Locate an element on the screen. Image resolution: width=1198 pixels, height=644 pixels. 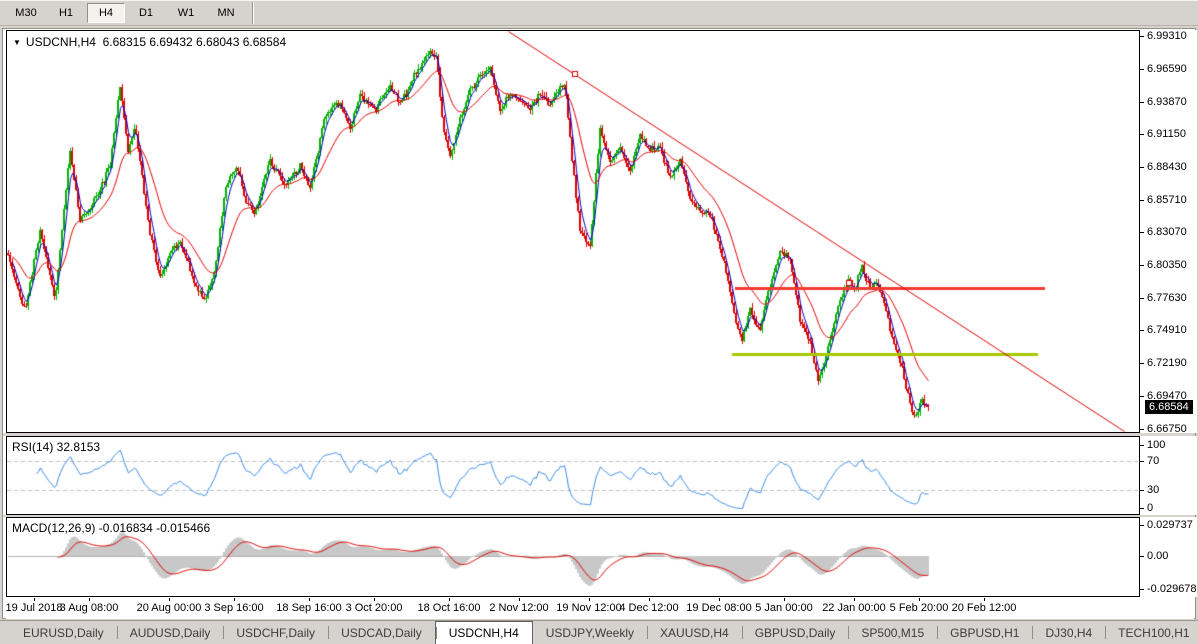
macd-canvas is located at coordinates (573, 557).